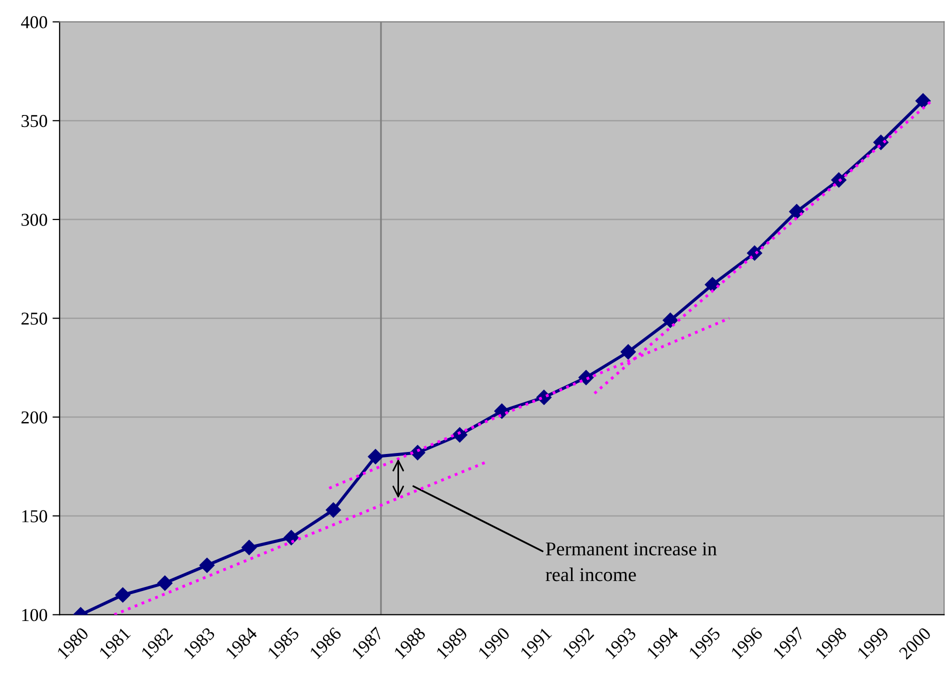 The image size is (946, 683). Describe the element at coordinates (35, 318) in the screenshot. I see `y-tick-label: 250` at that location.